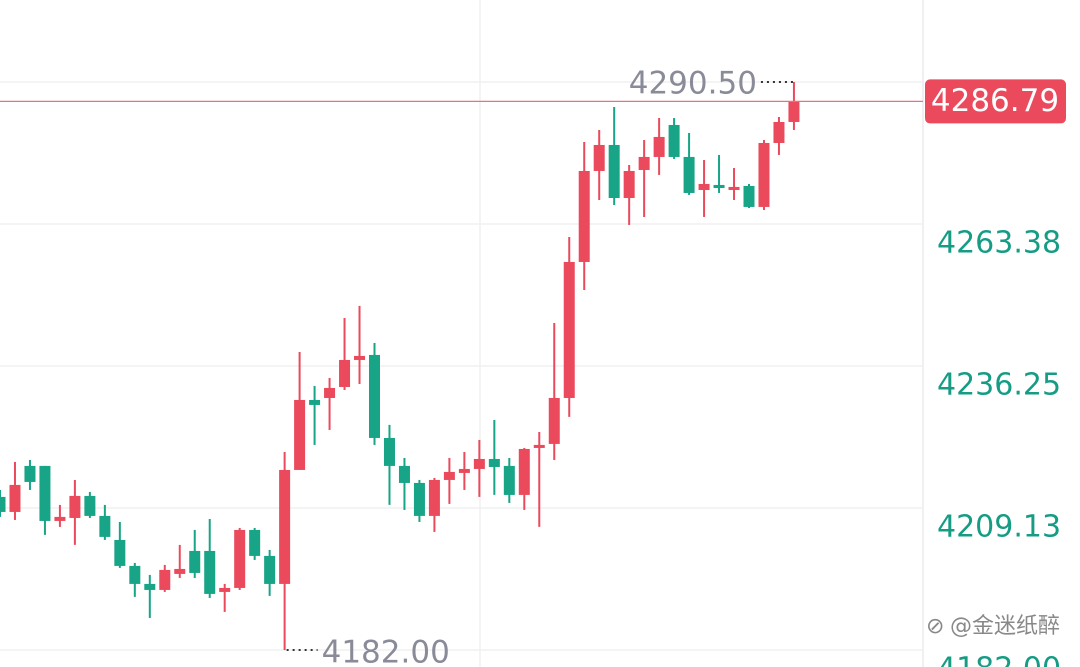 The height and width of the screenshot is (667, 1080). I want to click on y-tick-label: 4209.13, so click(999, 526).